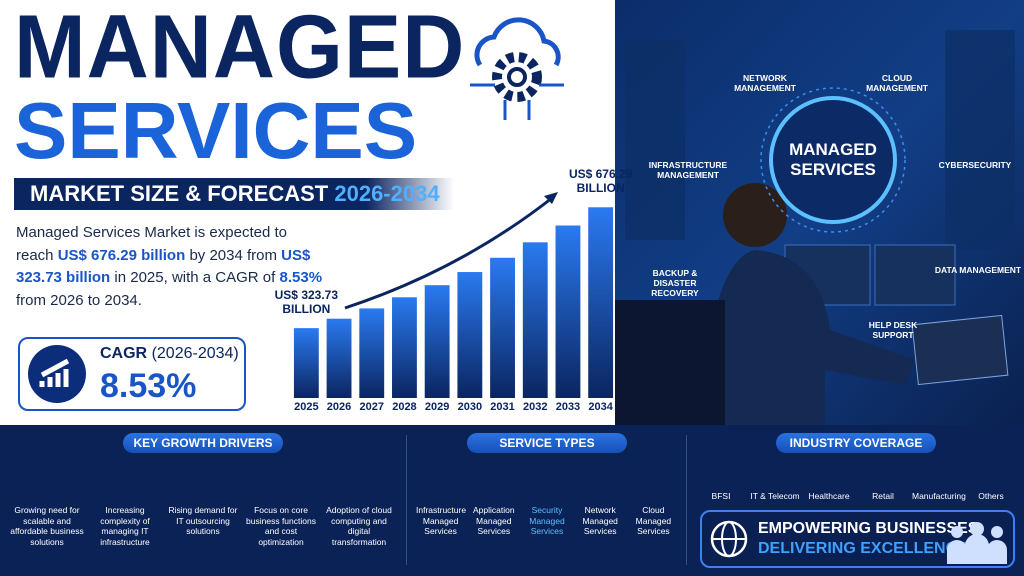 This screenshot has height=576, width=1024. I want to click on tagline-line1: EMPOWERING BUSINESSES., so click(870, 528).